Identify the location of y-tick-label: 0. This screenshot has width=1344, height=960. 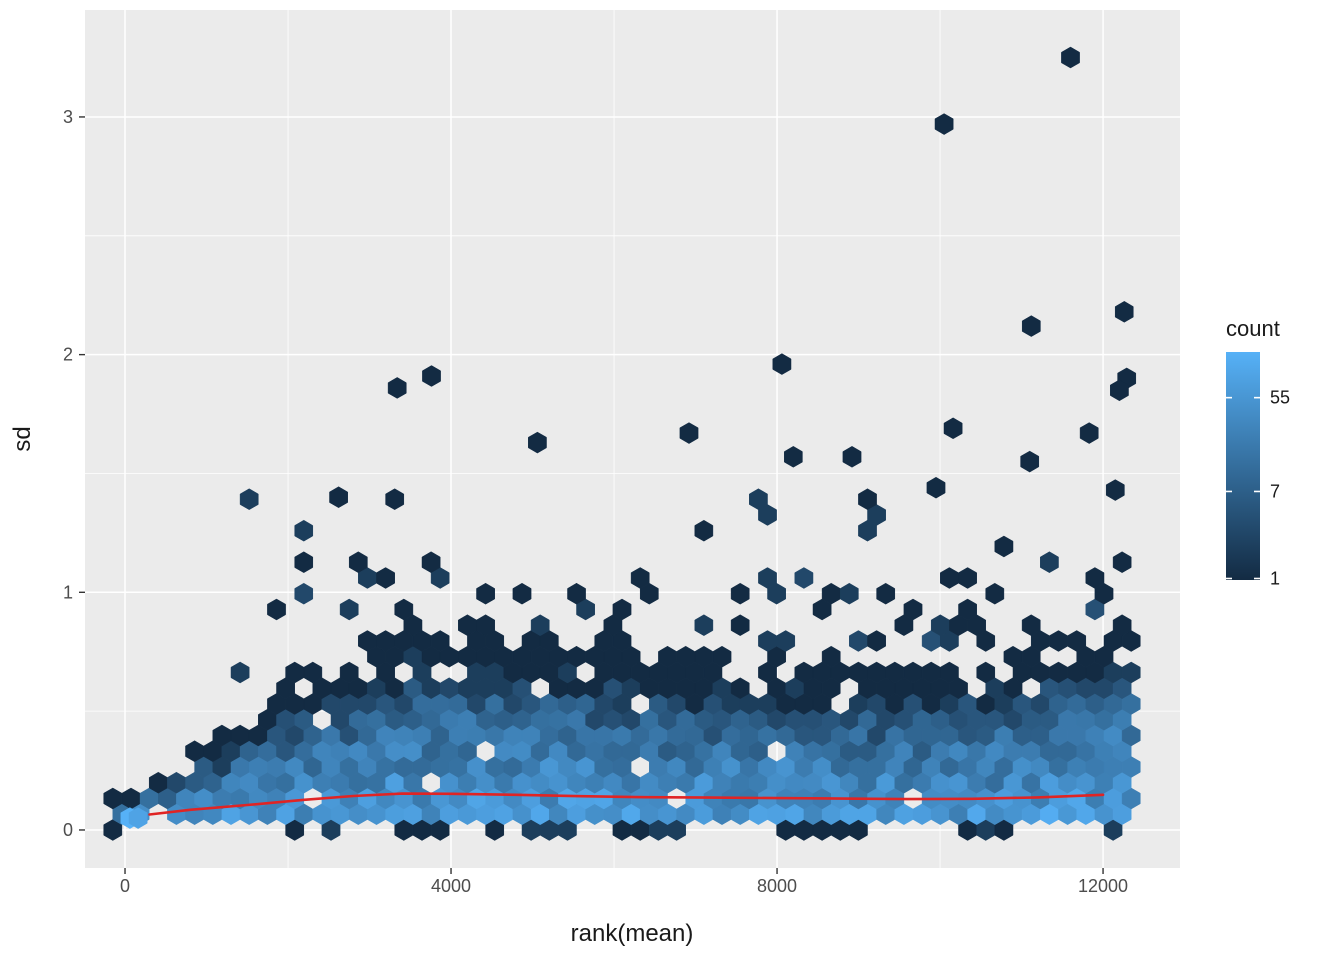
(68, 830).